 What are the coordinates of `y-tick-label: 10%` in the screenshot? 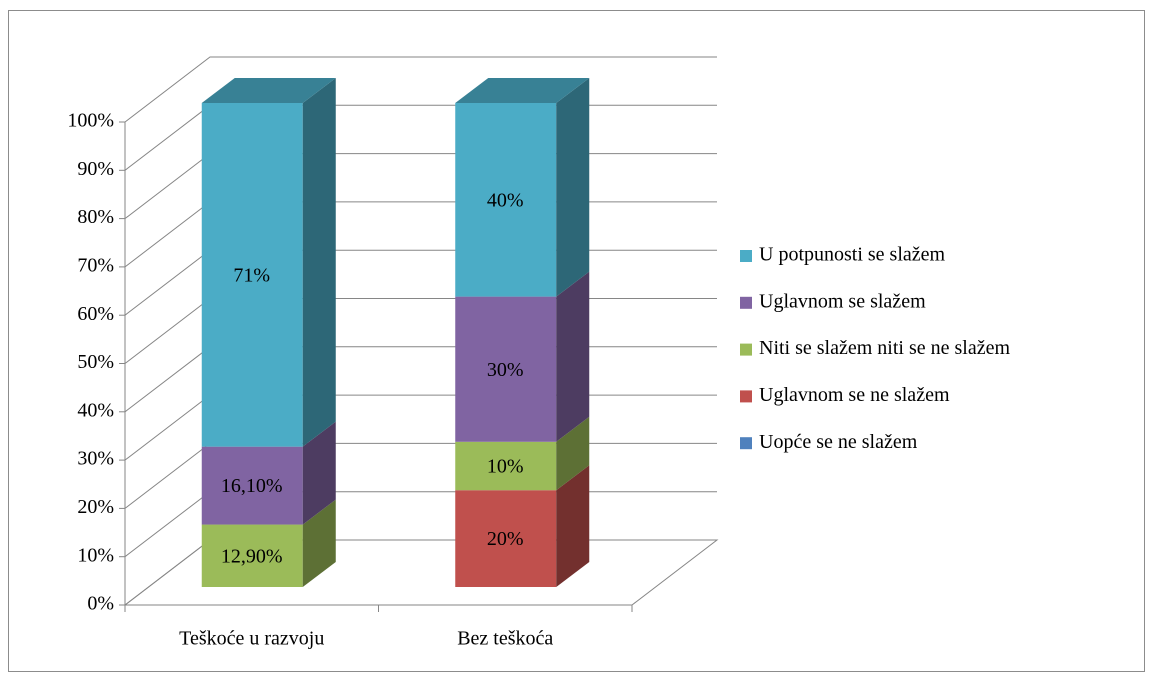 It's located at (95, 555).